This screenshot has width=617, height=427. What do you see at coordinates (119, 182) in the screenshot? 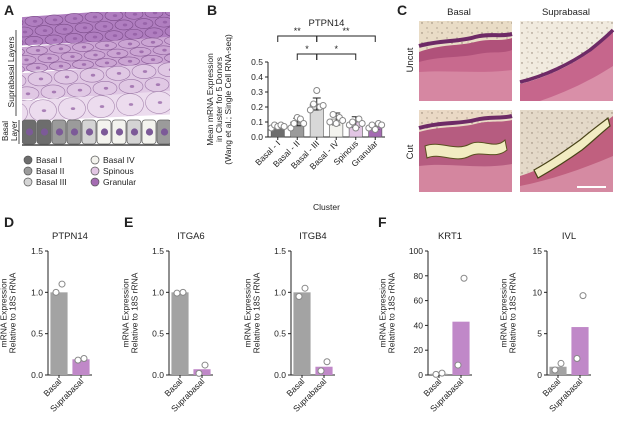
I see `legend-label: Granular` at bounding box center [119, 182].